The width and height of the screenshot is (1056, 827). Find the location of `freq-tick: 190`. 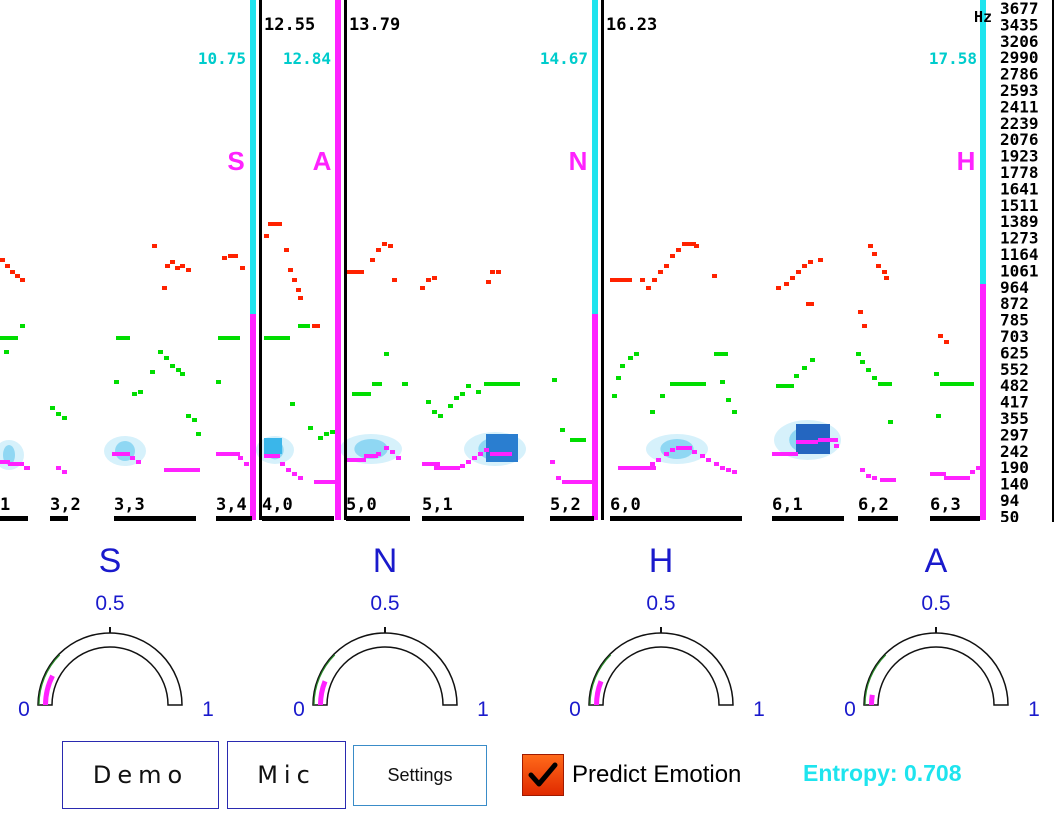

freq-tick: 190 is located at coordinates (1014, 467).